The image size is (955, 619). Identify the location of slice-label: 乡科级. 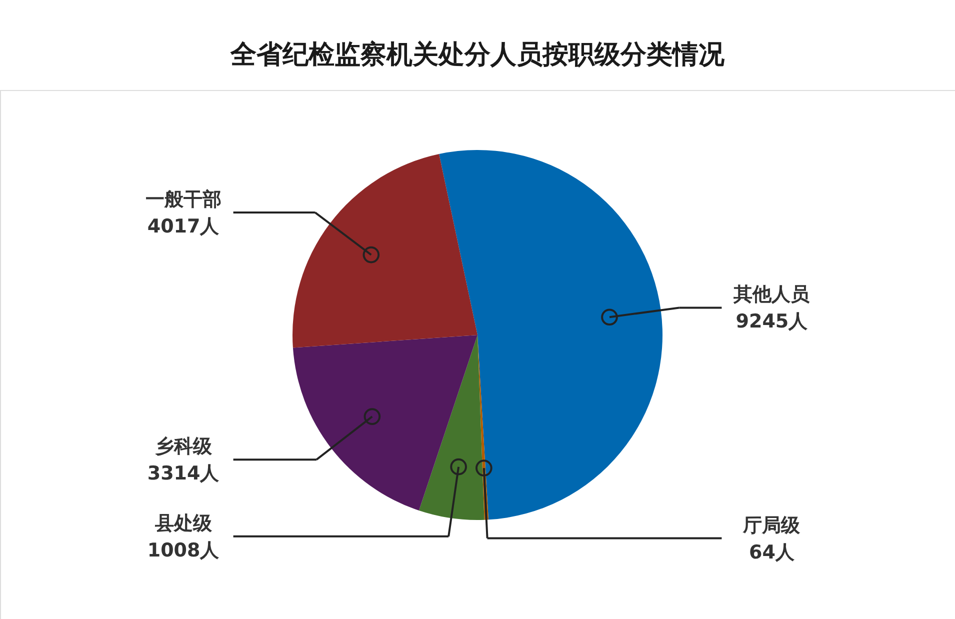
(183, 447).